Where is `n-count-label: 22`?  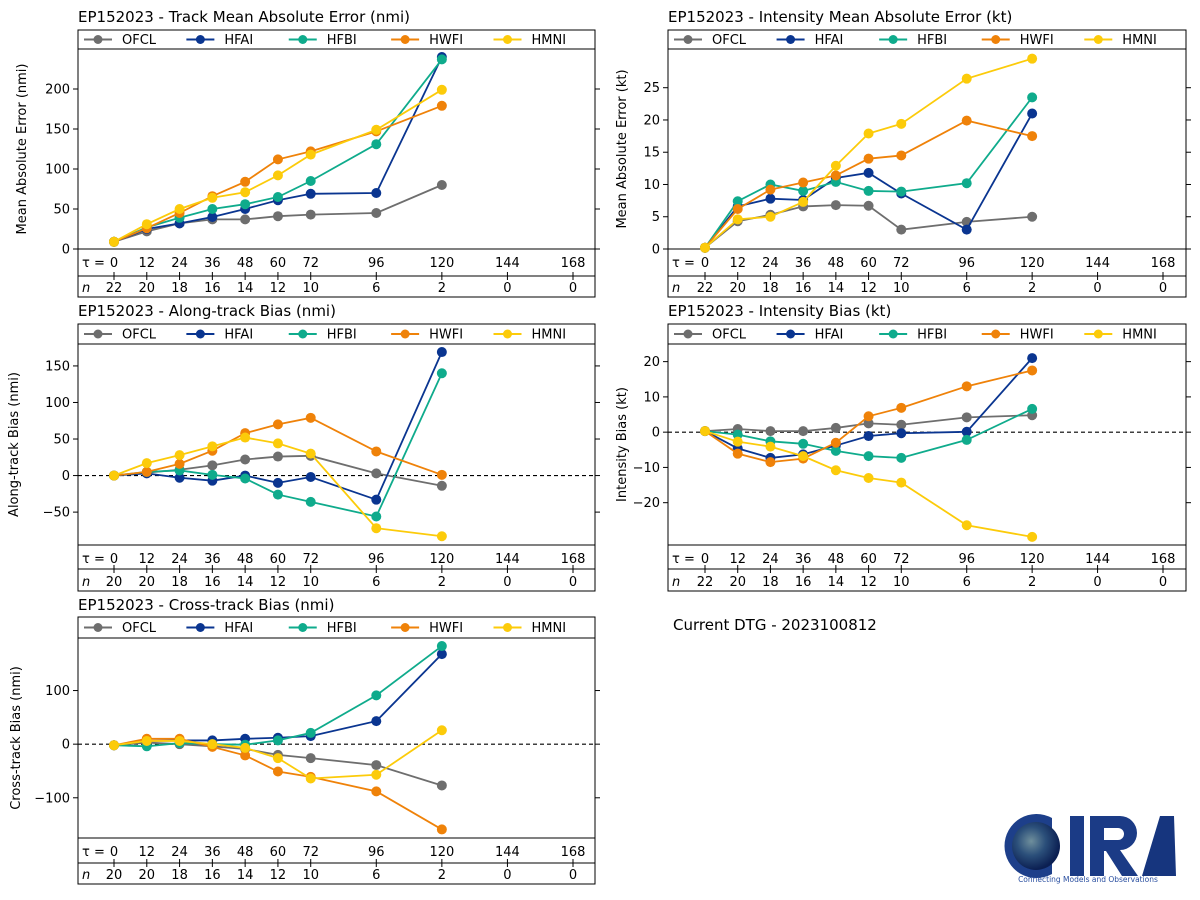
n-count-label: 22 is located at coordinates (705, 582).